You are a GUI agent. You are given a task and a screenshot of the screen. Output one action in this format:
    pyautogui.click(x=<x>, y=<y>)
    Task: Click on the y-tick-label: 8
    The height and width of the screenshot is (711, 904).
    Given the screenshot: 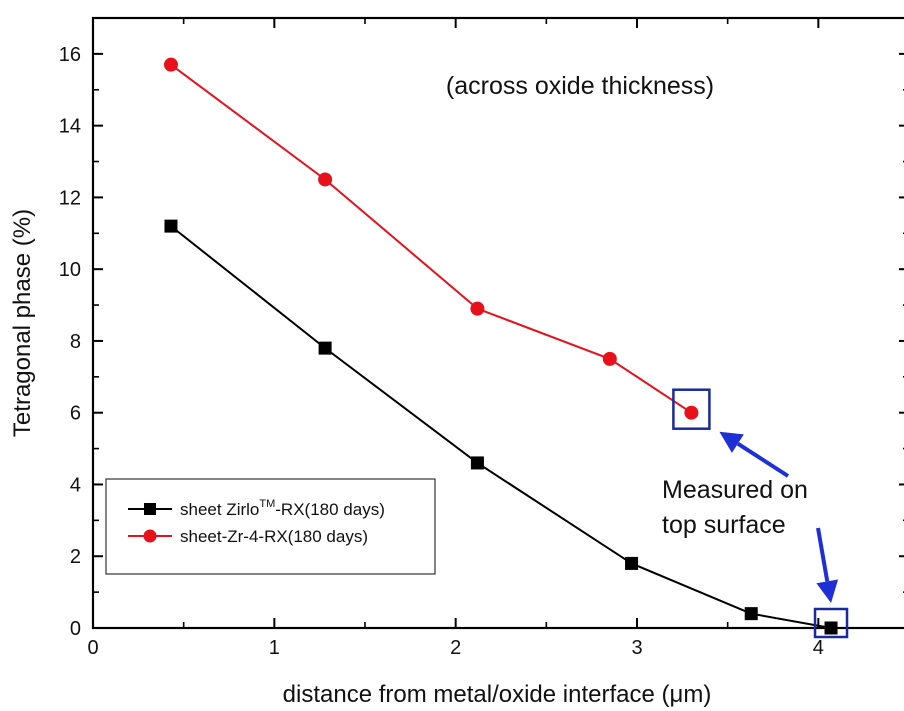 What is the action you would take?
    pyautogui.click(x=75, y=342)
    